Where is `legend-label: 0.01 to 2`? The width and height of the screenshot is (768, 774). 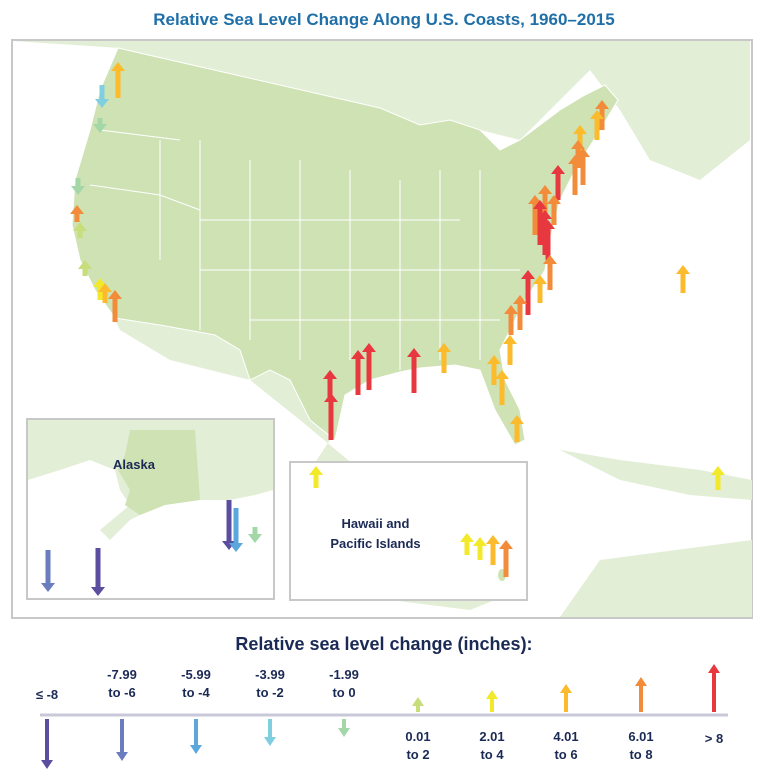
legend-label: 0.01 to 2 is located at coordinates (418, 746).